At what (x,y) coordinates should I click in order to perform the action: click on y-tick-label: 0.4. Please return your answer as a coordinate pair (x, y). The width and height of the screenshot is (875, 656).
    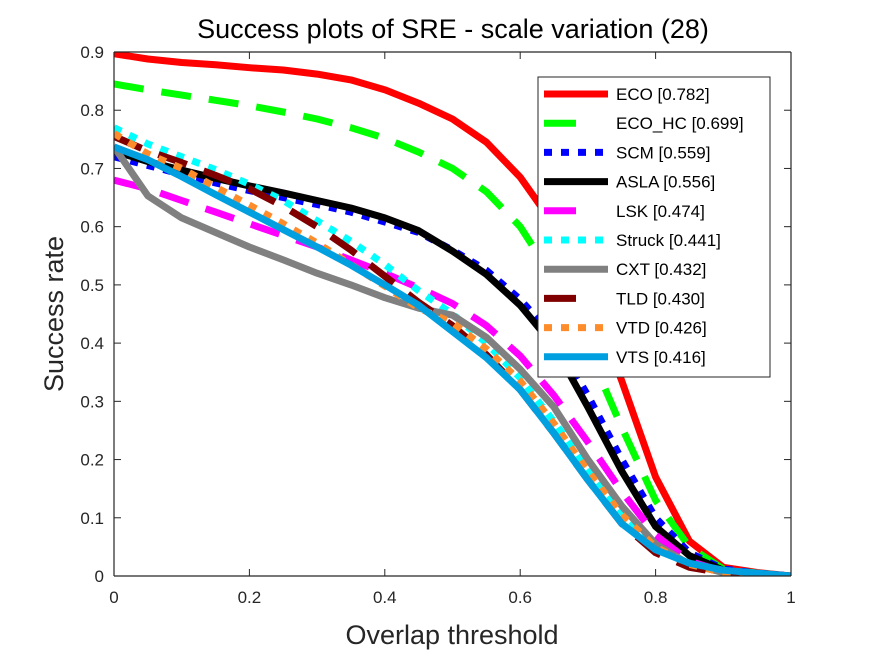
    Looking at the image, I should click on (92, 343).